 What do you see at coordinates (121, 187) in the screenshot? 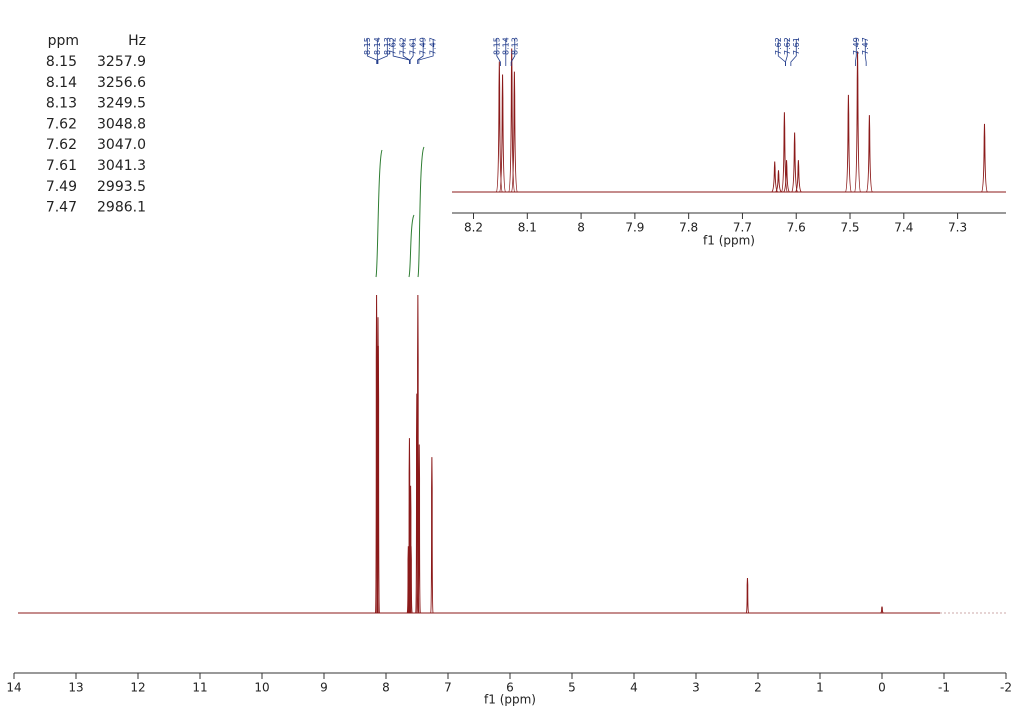
I see `table-cell: 2993.5` at bounding box center [121, 187].